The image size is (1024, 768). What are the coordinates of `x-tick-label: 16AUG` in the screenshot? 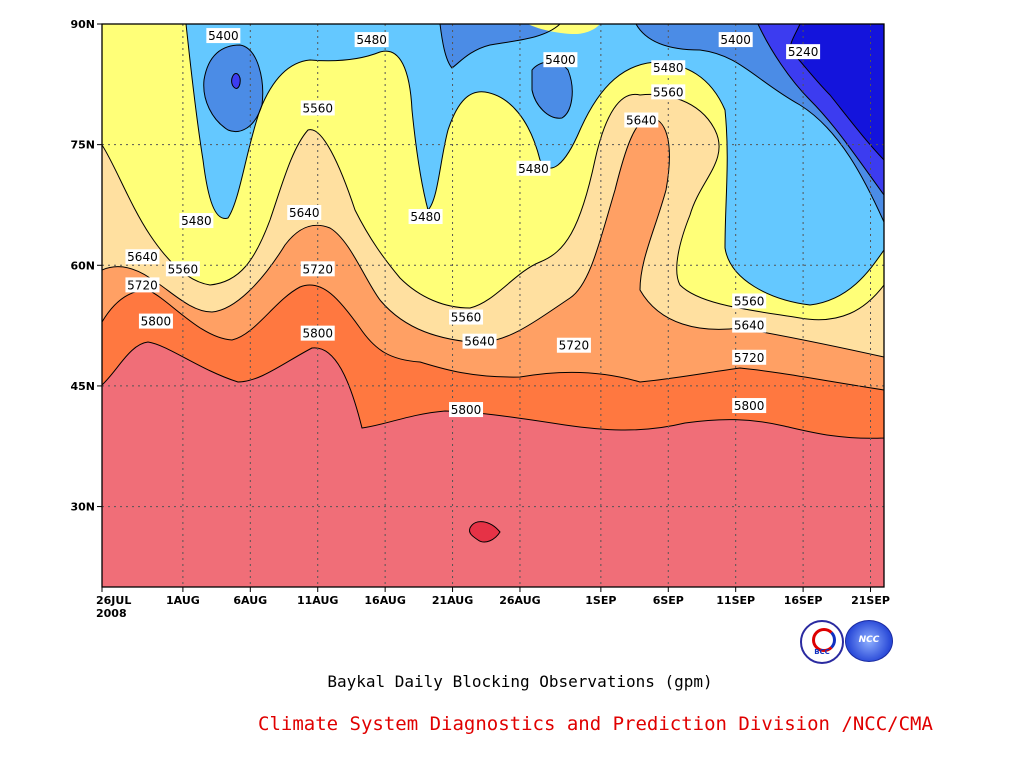 It's located at (384, 600).